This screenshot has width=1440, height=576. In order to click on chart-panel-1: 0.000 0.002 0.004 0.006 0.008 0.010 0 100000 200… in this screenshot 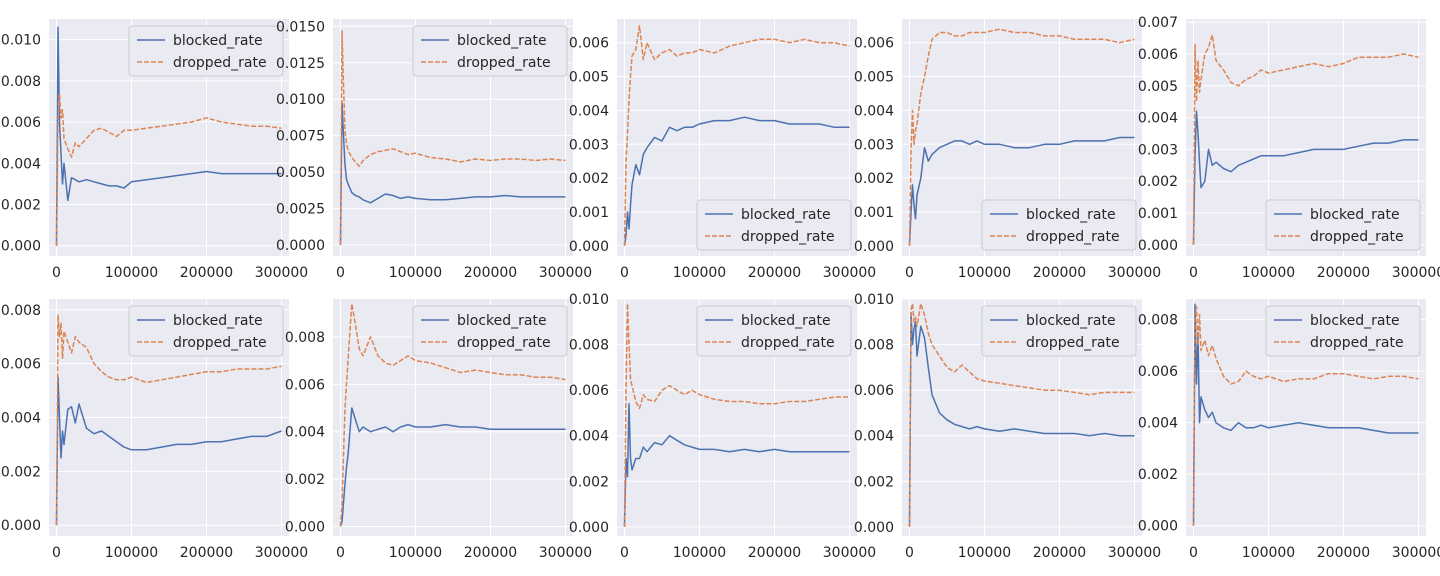, I will do `click(154, 150)`.